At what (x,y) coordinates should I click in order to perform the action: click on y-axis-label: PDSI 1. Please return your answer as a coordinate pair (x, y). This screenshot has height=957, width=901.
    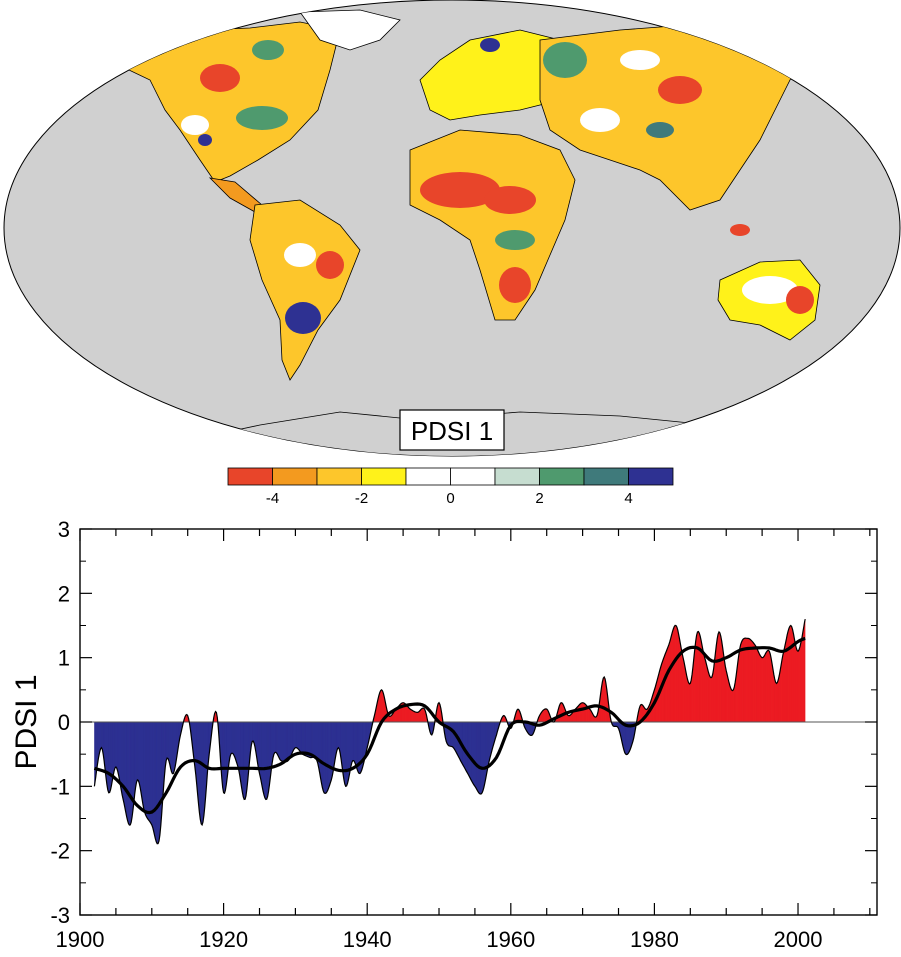
    Looking at the image, I should click on (26, 721).